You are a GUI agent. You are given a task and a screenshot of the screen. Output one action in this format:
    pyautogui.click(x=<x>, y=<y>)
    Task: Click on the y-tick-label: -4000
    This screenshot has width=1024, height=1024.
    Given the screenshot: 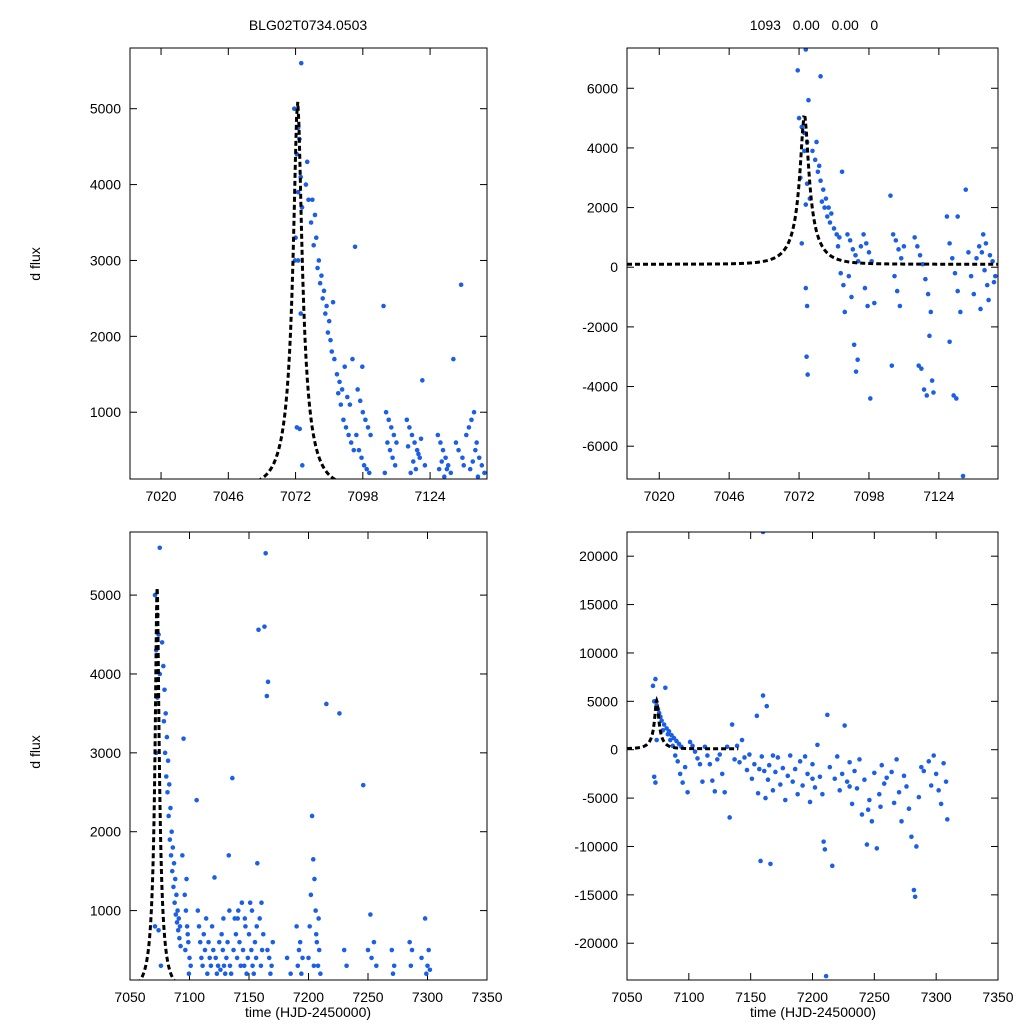 What is the action you would take?
    pyautogui.click(x=600, y=387)
    